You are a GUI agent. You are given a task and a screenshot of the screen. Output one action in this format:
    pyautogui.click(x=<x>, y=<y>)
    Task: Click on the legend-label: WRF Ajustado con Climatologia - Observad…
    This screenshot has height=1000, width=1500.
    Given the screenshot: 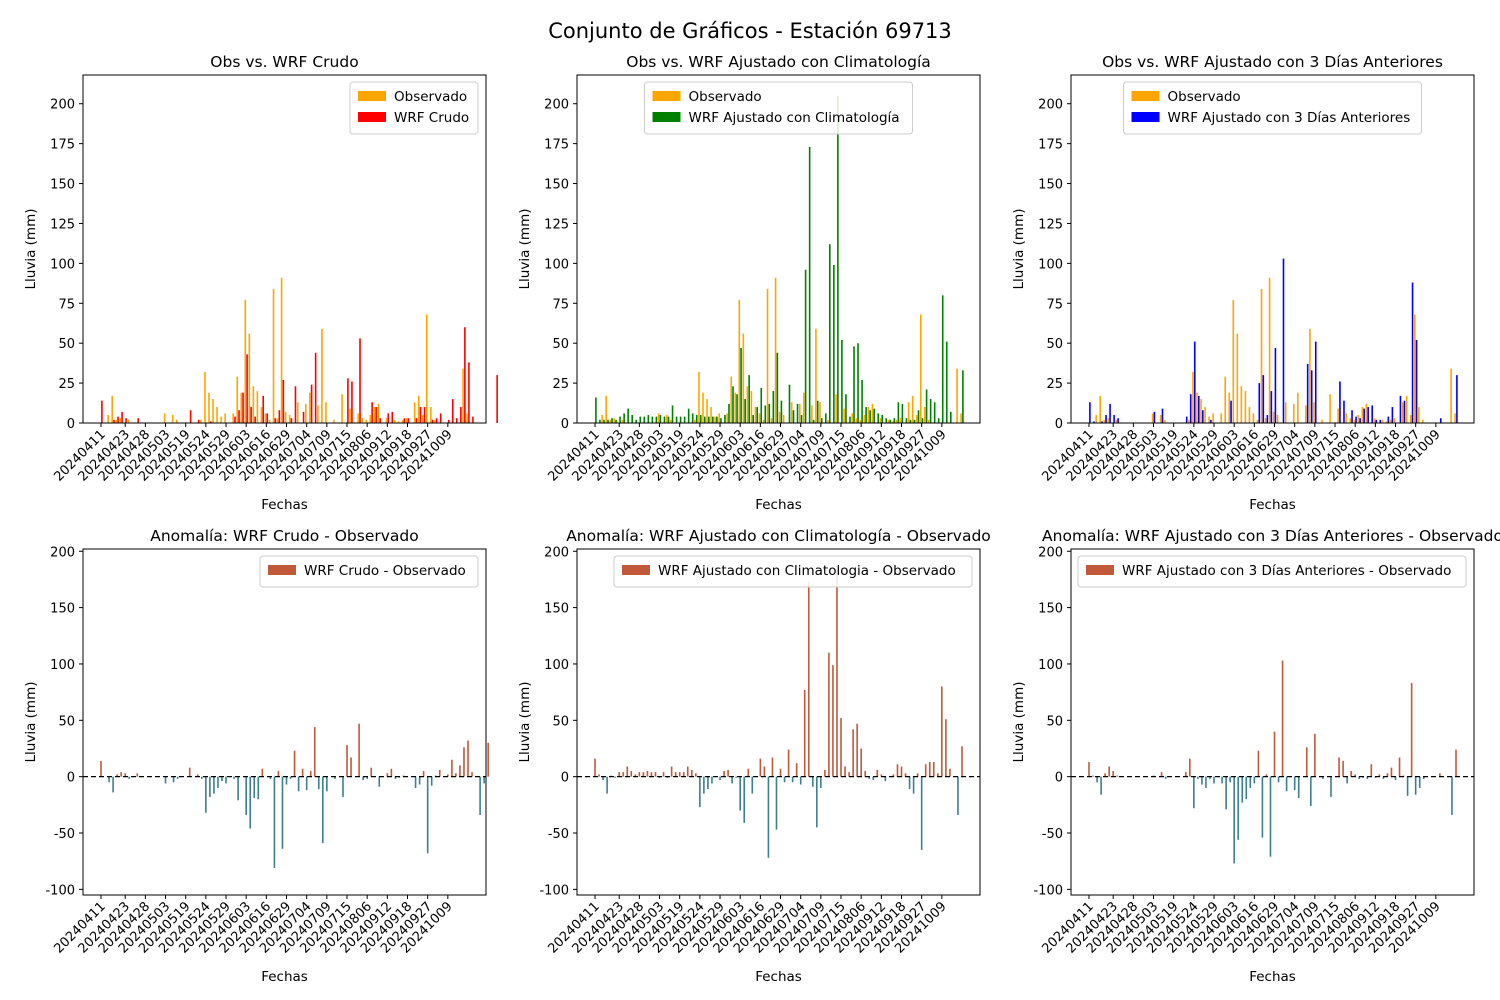 What is the action you would take?
    pyautogui.click(x=807, y=571)
    